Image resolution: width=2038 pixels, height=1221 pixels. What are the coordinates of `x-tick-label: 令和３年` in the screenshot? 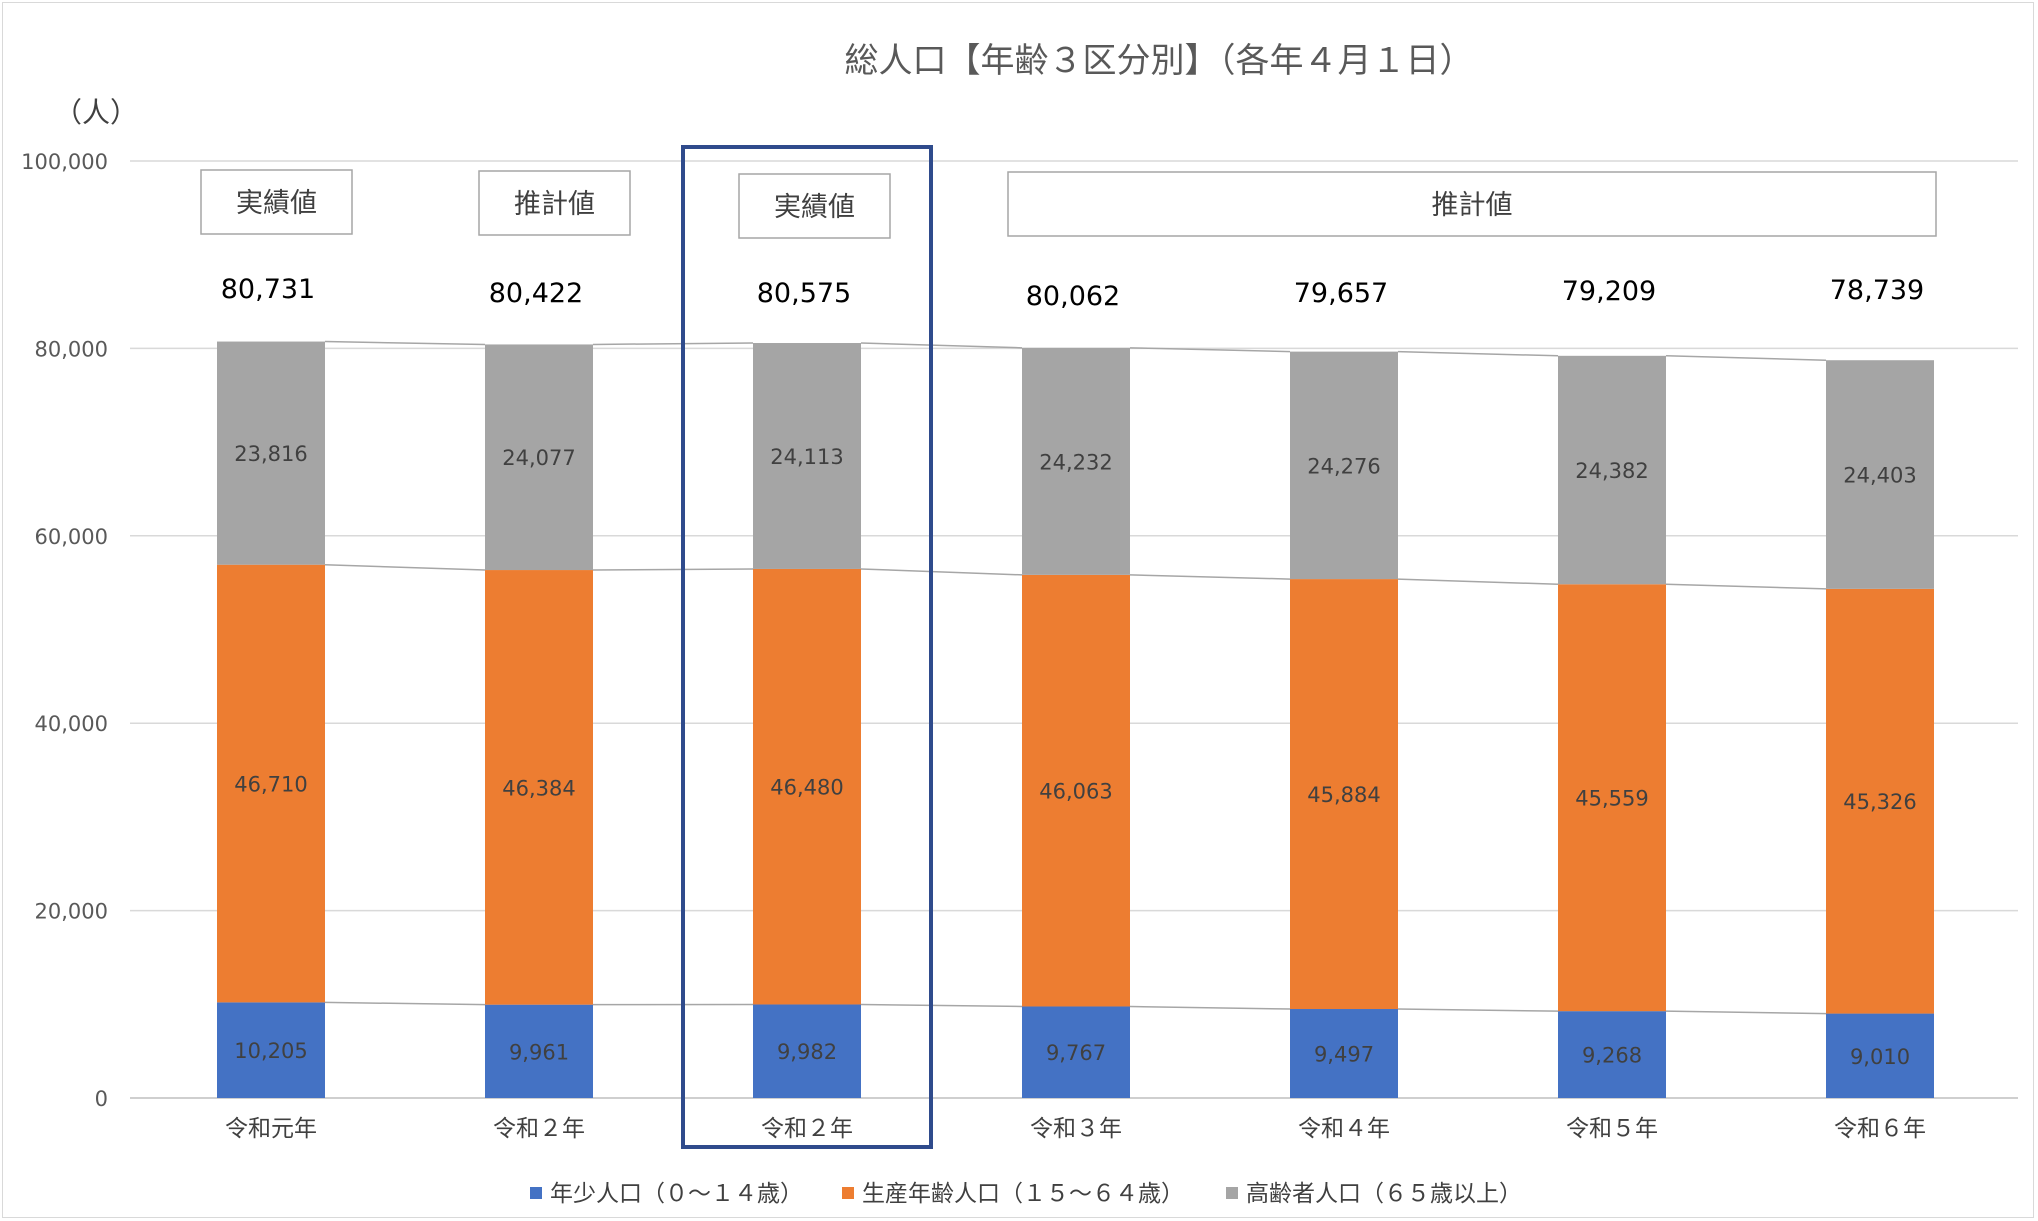 It's located at (1076, 1129).